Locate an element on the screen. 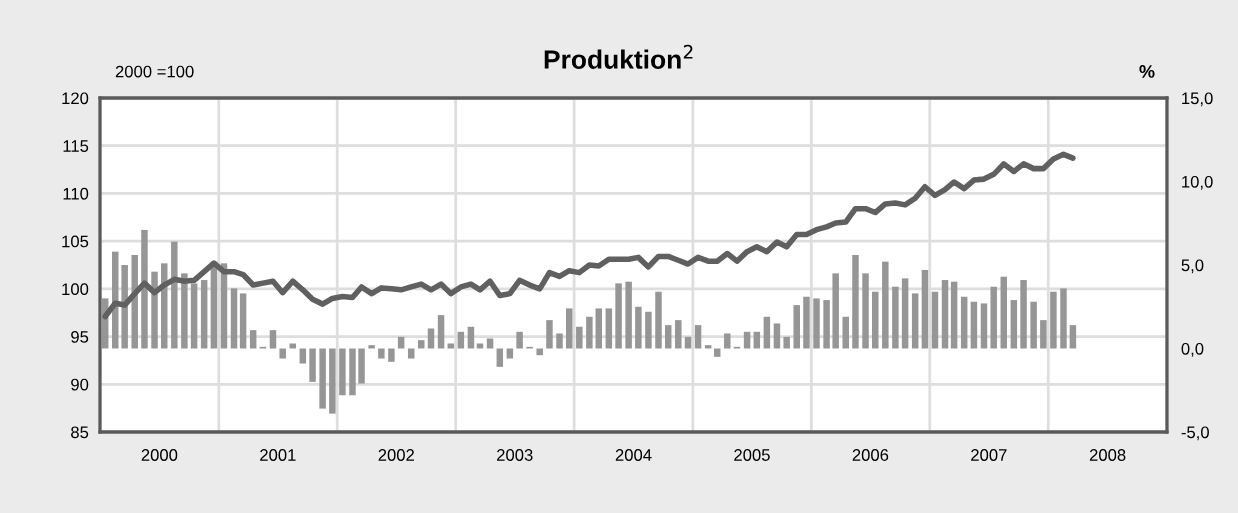 The height and width of the screenshot is (513, 1238). y2-tick-label: 0,0 is located at coordinates (1192, 349).